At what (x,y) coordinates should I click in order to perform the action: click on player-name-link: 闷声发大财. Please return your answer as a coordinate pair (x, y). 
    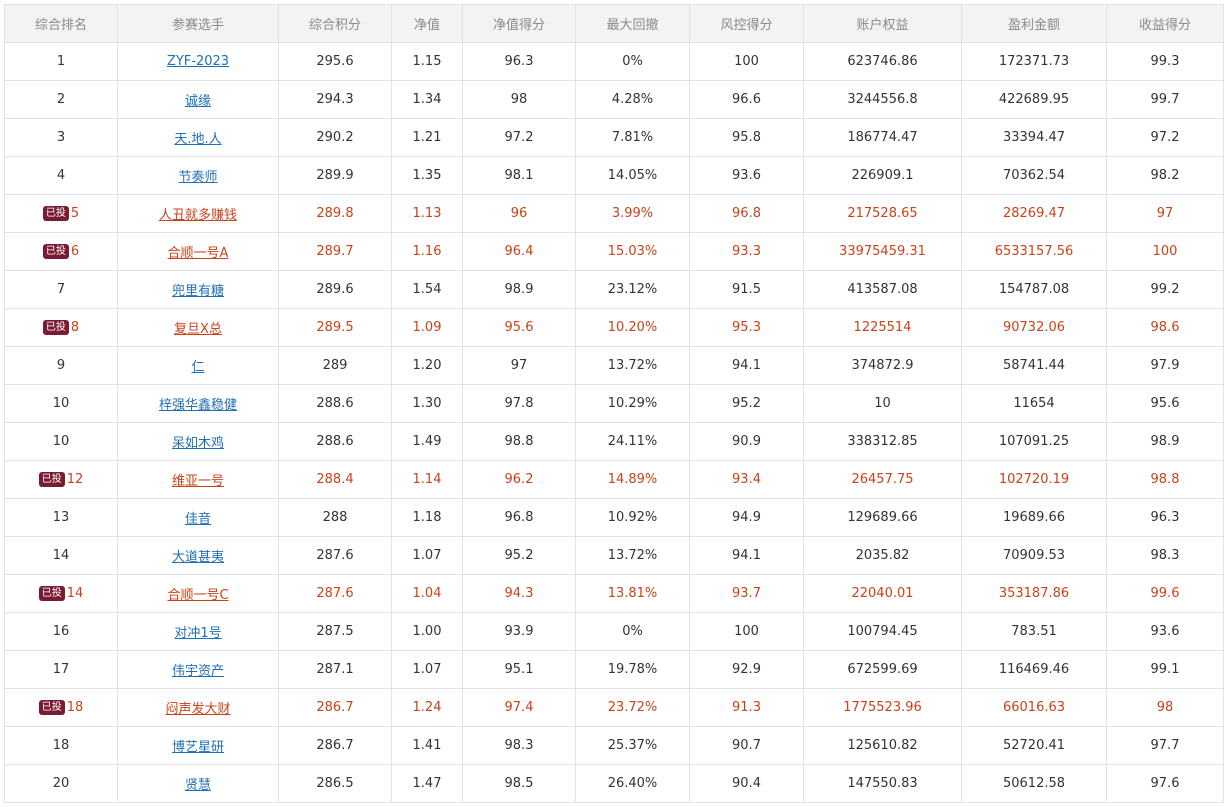
    Looking at the image, I should click on (198, 709).